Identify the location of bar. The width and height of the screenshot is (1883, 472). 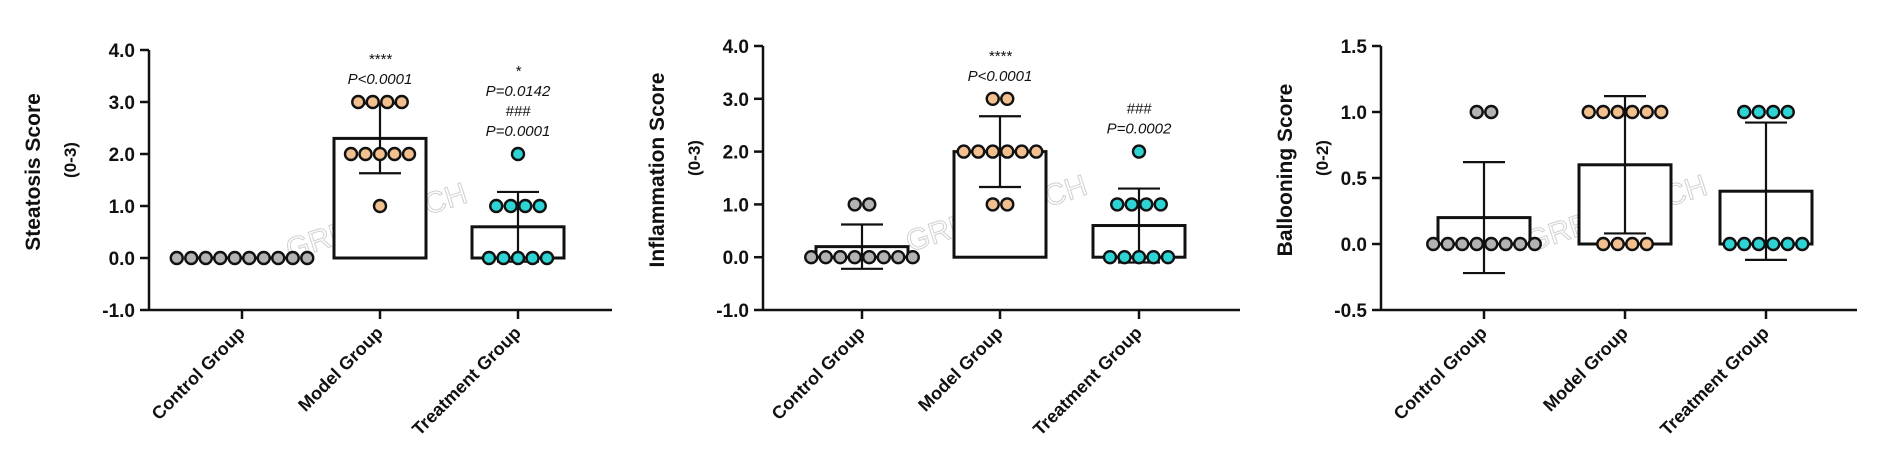
(1000, 204).